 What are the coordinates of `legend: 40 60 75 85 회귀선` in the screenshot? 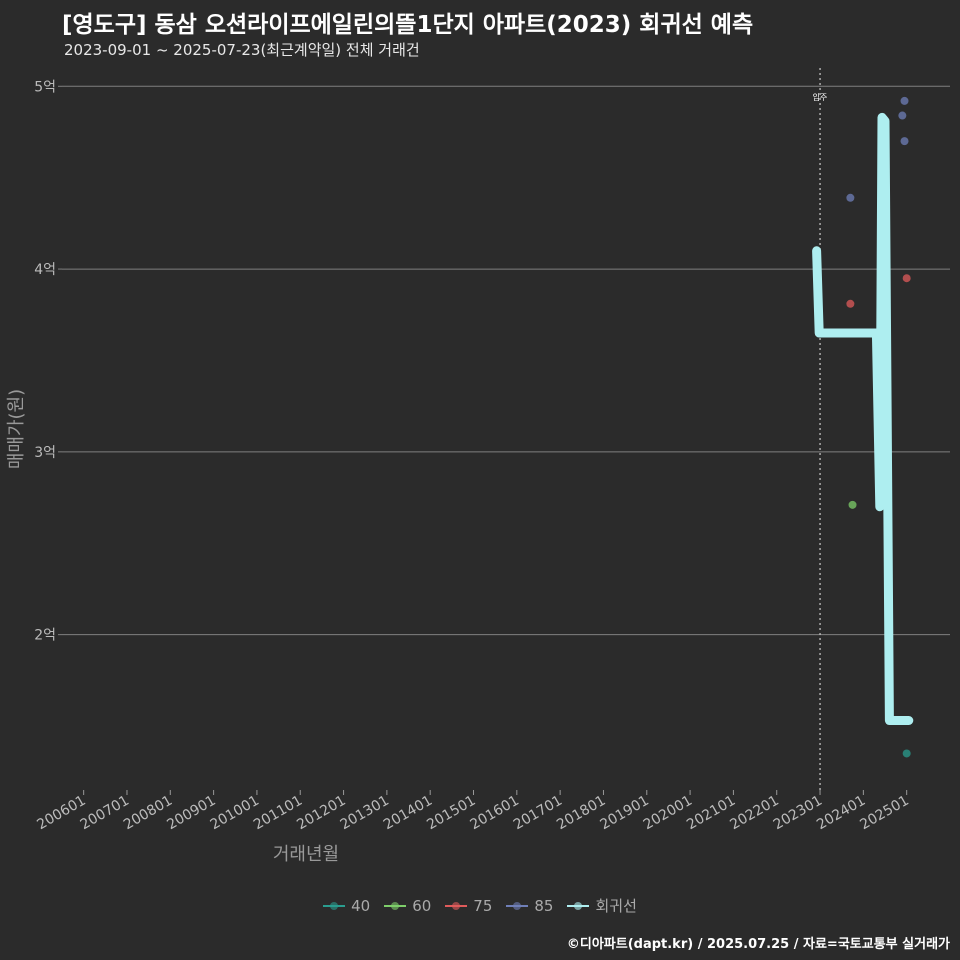 It's located at (480, 905).